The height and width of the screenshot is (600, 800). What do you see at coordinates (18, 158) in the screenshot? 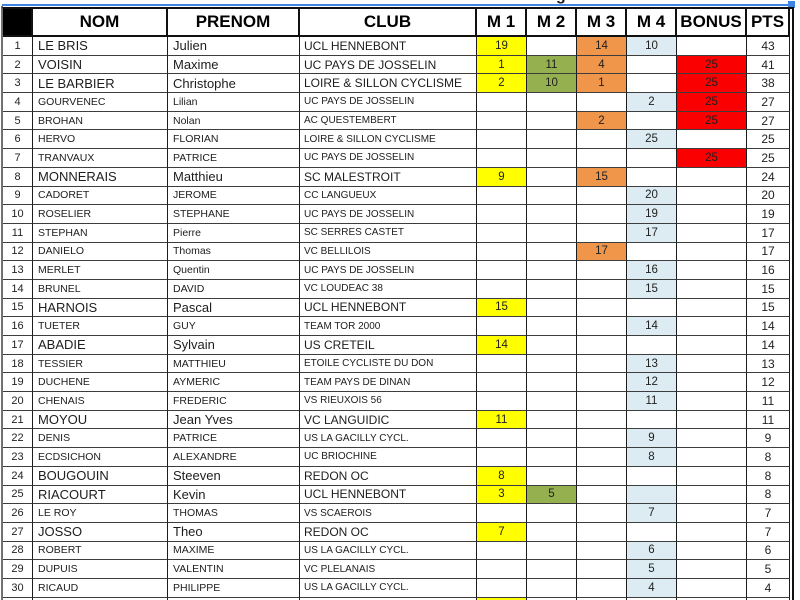
I see `cell-rank: 7` at bounding box center [18, 158].